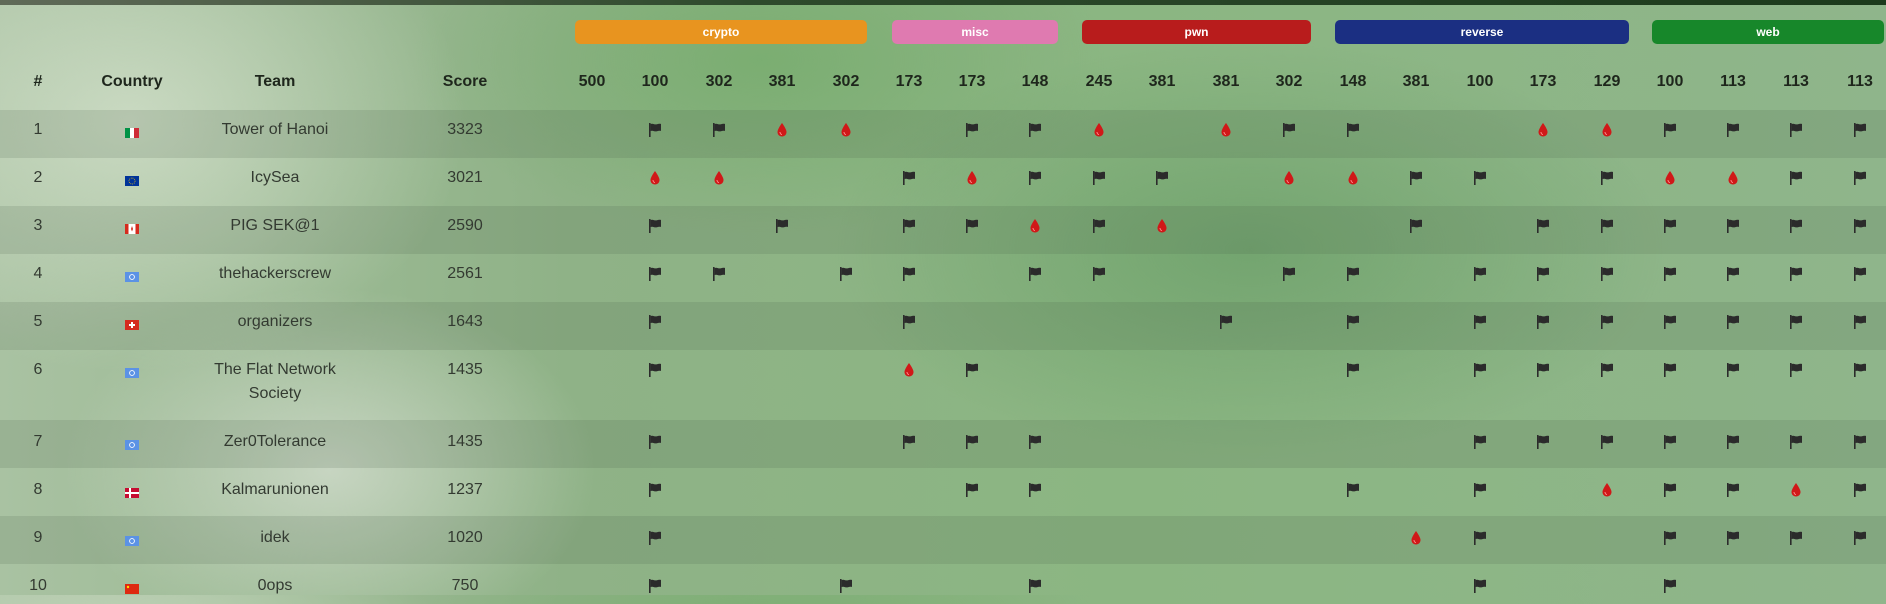  What do you see at coordinates (943, 230) in the screenshot?
I see `table-row: 3 PIG SEK@1 2590` at bounding box center [943, 230].